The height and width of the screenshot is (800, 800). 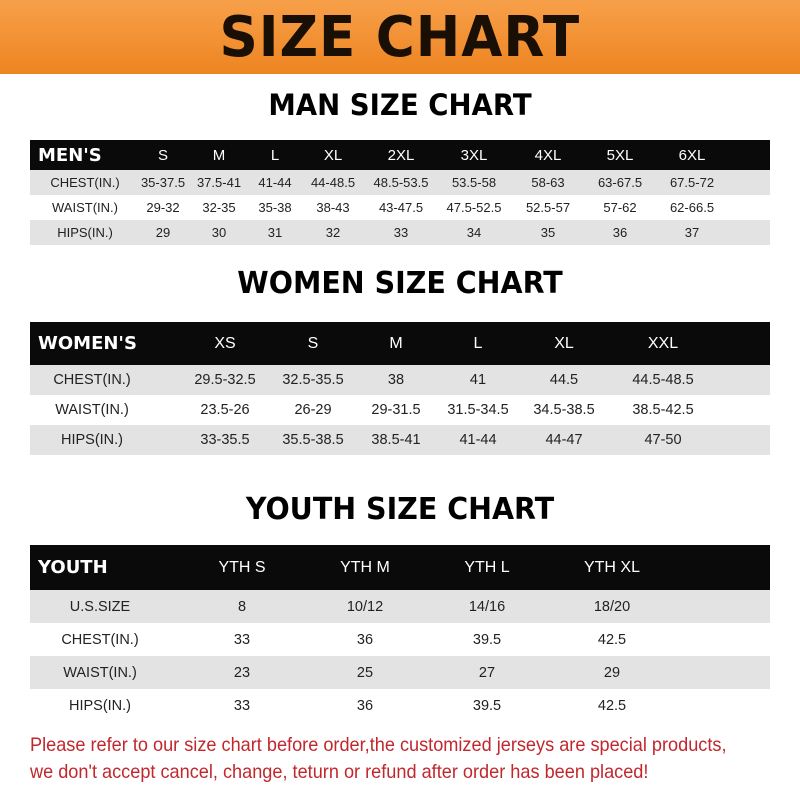 I want to click on table-cell: 10/12, so click(x=365, y=606).